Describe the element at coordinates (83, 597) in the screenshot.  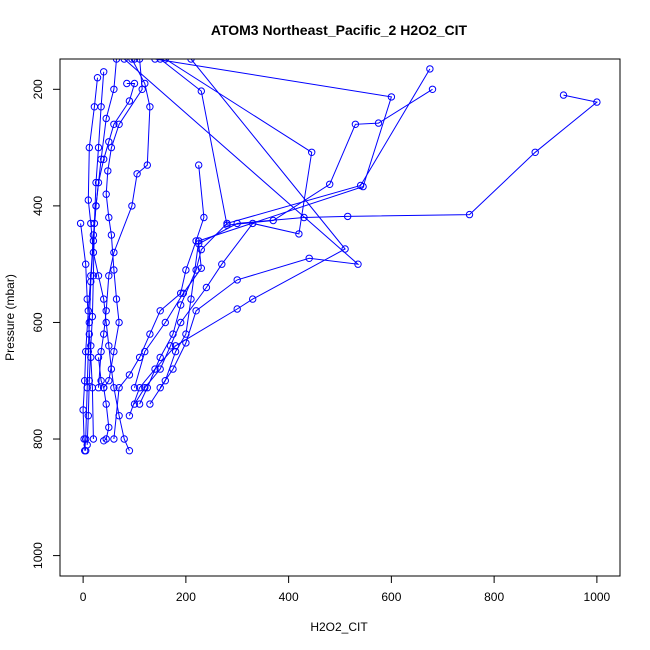
I see `x-tick-label: 0` at that location.